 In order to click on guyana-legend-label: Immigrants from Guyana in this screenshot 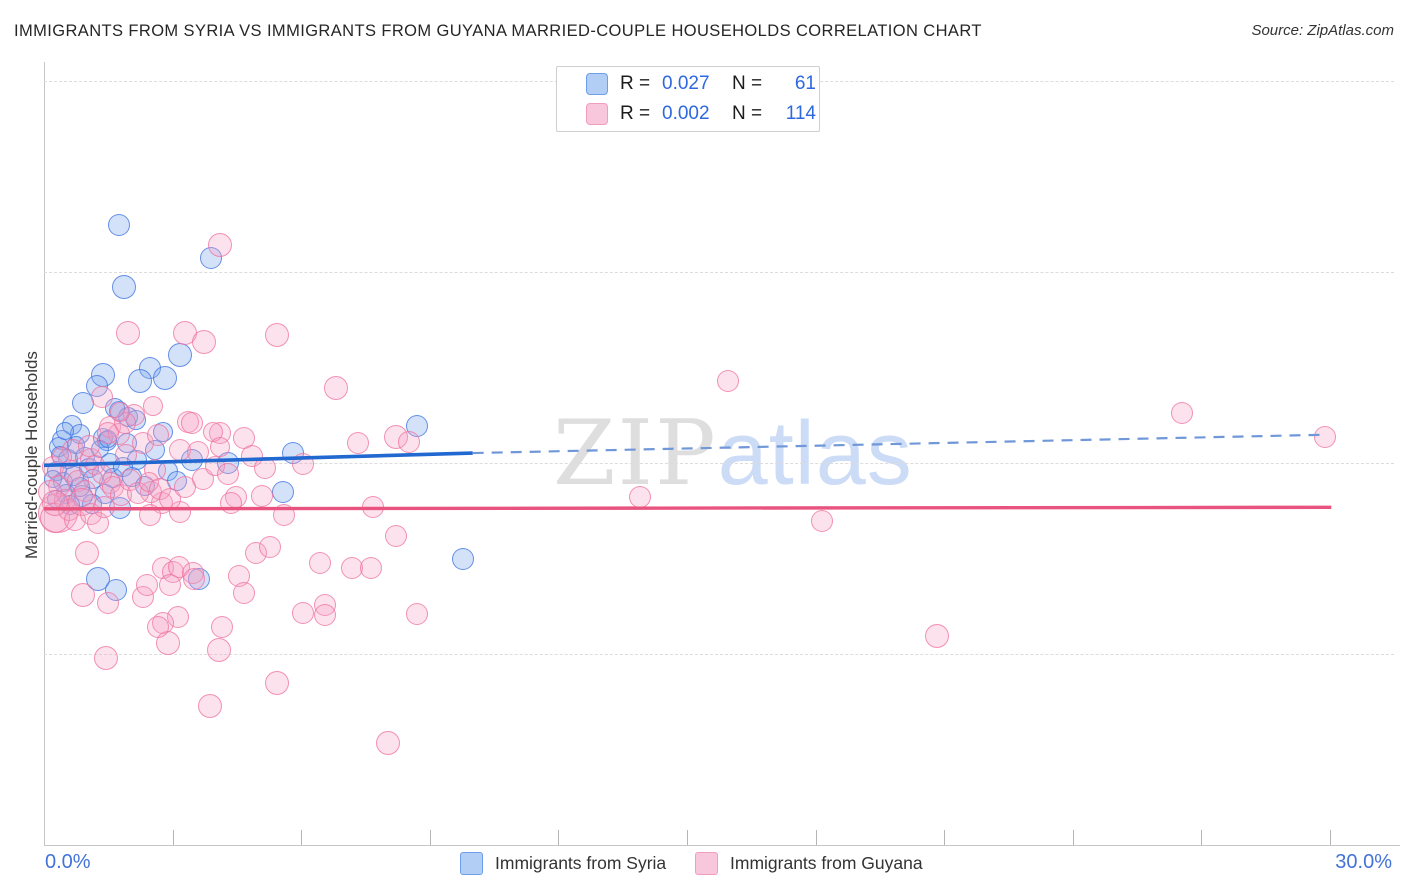, I will do `click(826, 863)`.